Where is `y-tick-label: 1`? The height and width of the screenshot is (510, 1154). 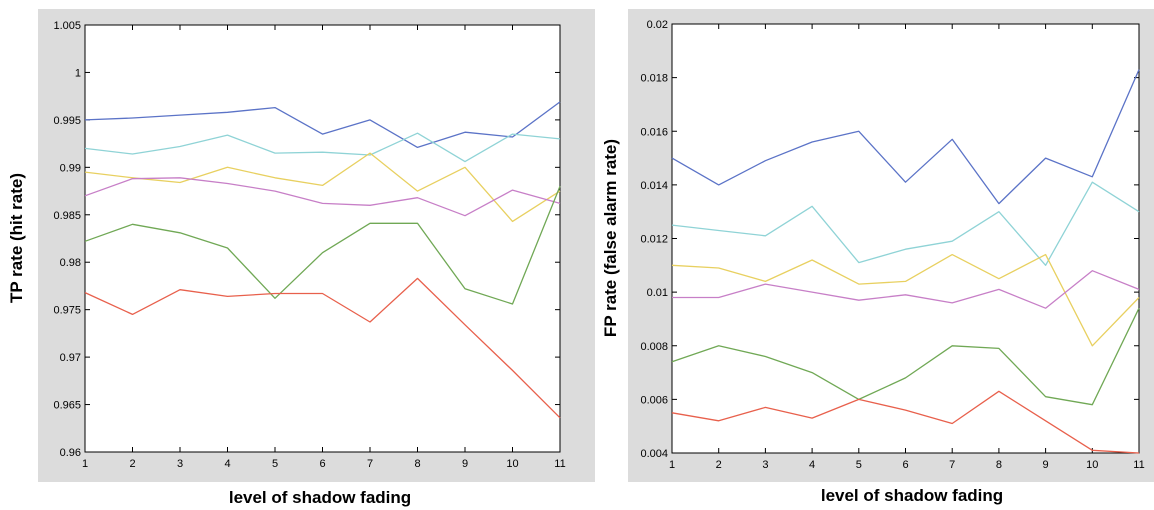
y-tick-label: 1 is located at coordinates (78, 73).